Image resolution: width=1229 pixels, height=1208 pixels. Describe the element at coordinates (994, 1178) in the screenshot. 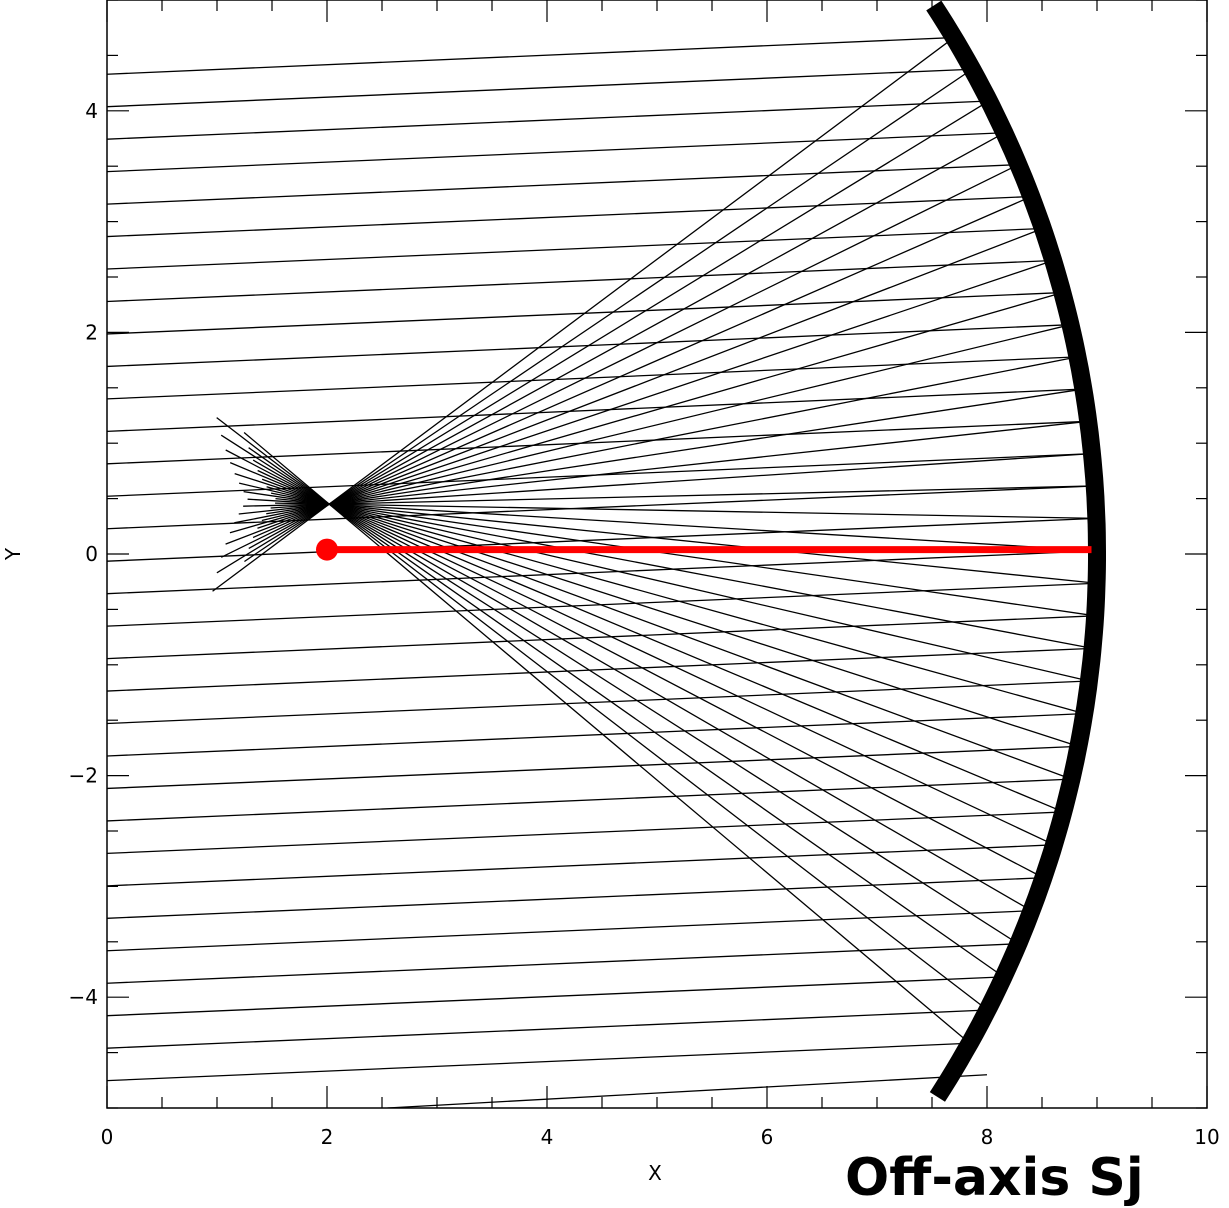

I see `chart-annotation: Off-axis Sj` at that location.